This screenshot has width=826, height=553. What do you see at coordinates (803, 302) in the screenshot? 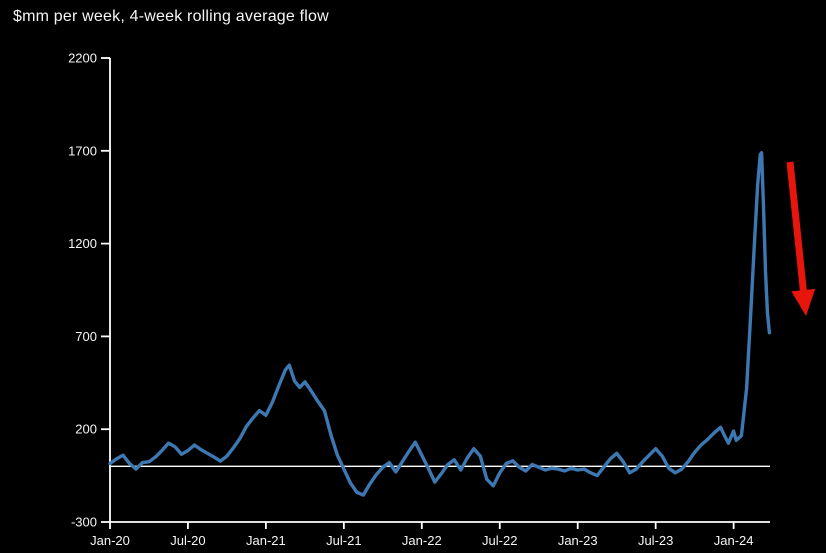
I see `arrow-annotation-head` at bounding box center [803, 302].